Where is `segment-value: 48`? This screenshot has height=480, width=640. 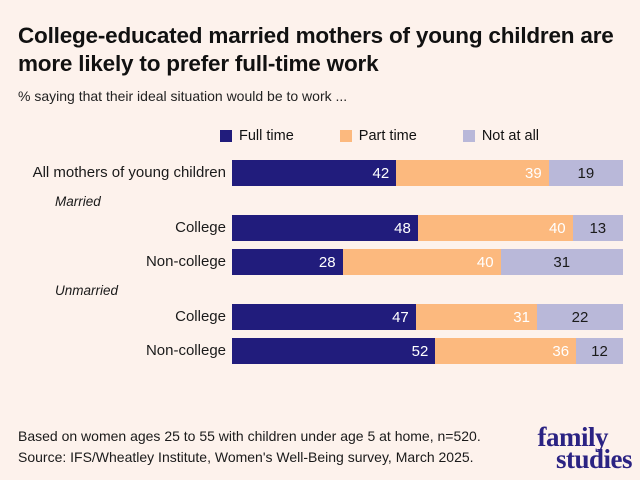
segment-value: 48 is located at coordinates (402, 228).